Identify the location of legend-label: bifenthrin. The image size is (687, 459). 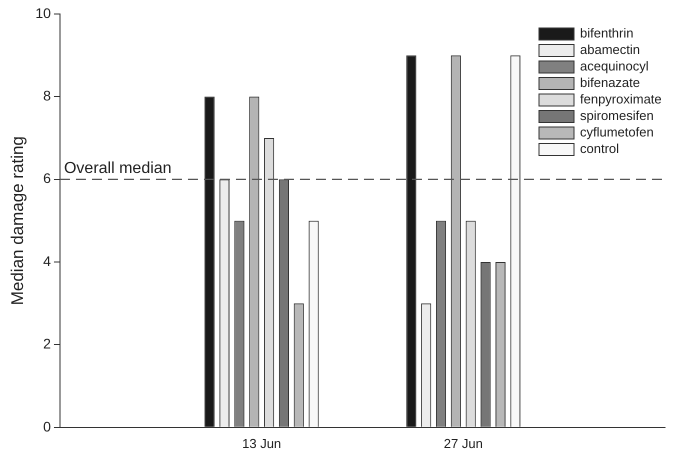
(607, 33).